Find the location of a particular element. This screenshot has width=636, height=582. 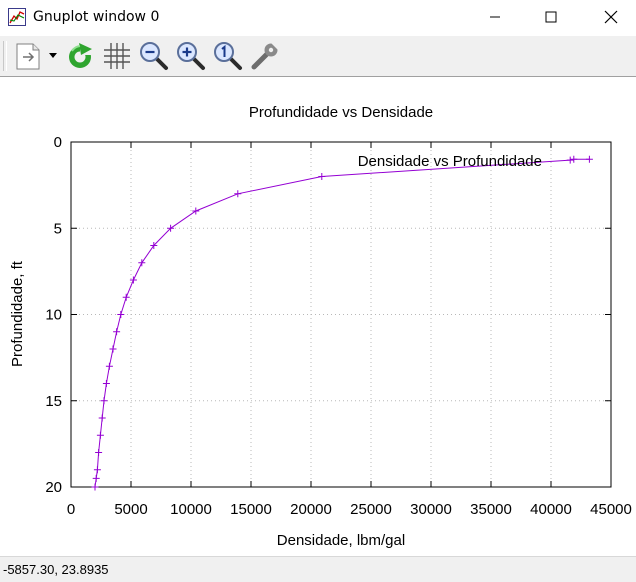

copy-print-menu-icon is located at coordinates (36, 56).